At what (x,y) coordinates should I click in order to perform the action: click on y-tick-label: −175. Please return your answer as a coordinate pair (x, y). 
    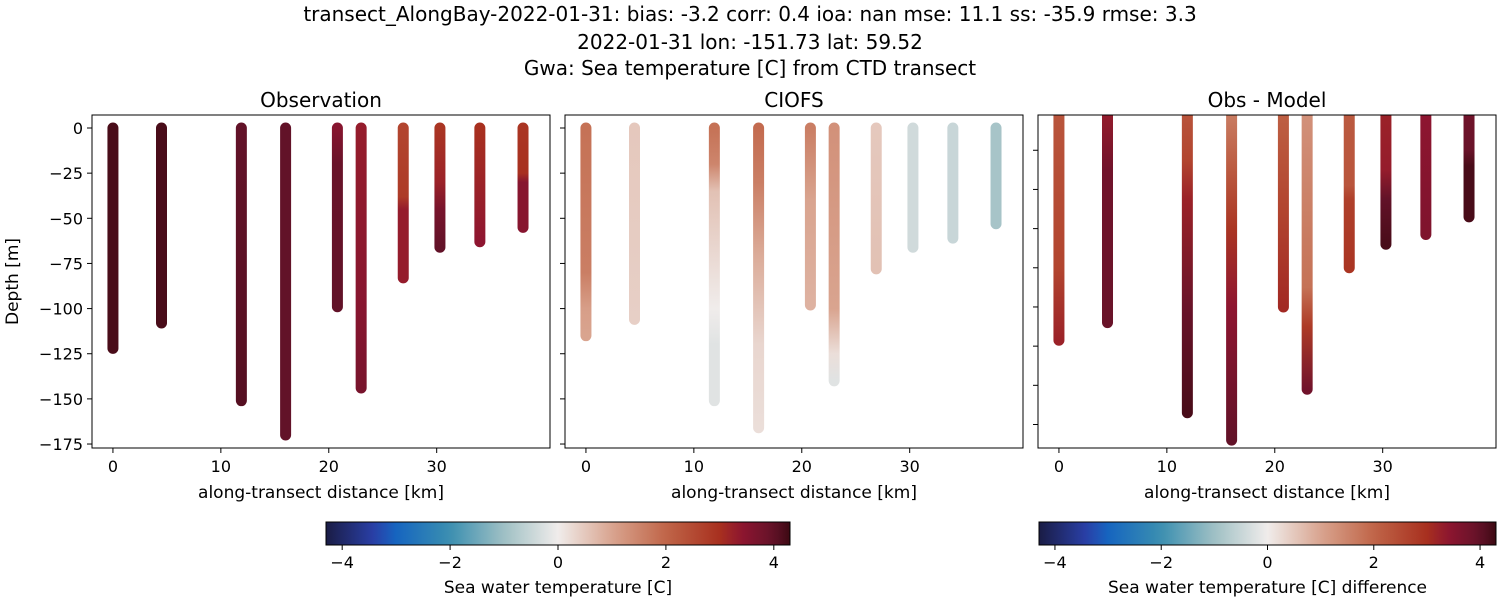
    Looking at the image, I should click on (61, 444).